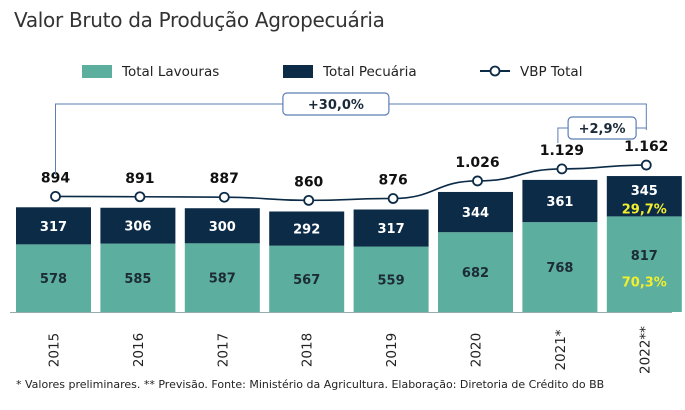  What do you see at coordinates (199, 20) in the screenshot?
I see `chart-title: Valor Bruto da Produção Agropecuária` at bounding box center [199, 20].